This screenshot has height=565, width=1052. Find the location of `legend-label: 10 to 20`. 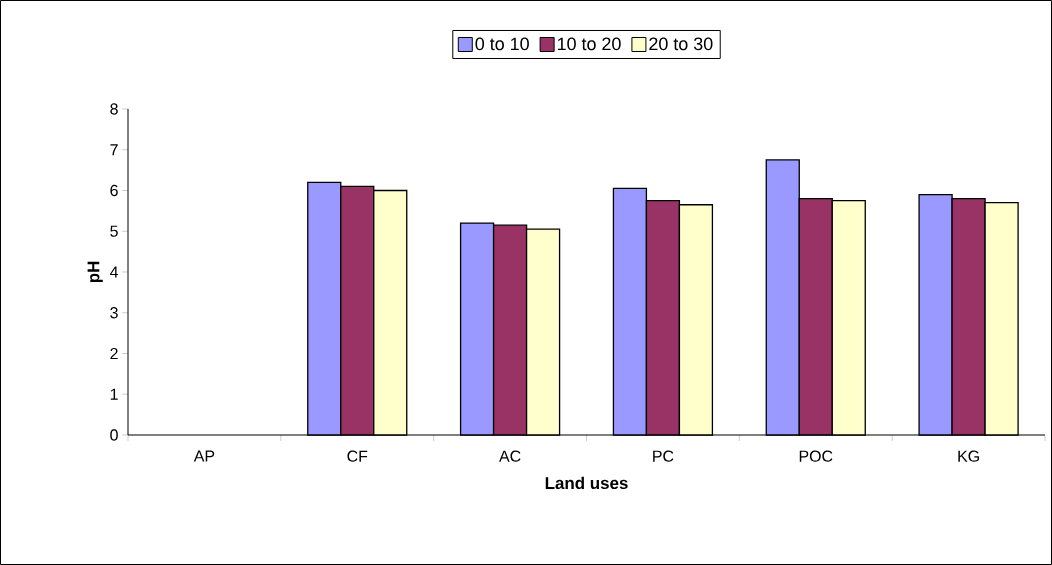

legend-label: 10 to 20 is located at coordinates (589, 44).